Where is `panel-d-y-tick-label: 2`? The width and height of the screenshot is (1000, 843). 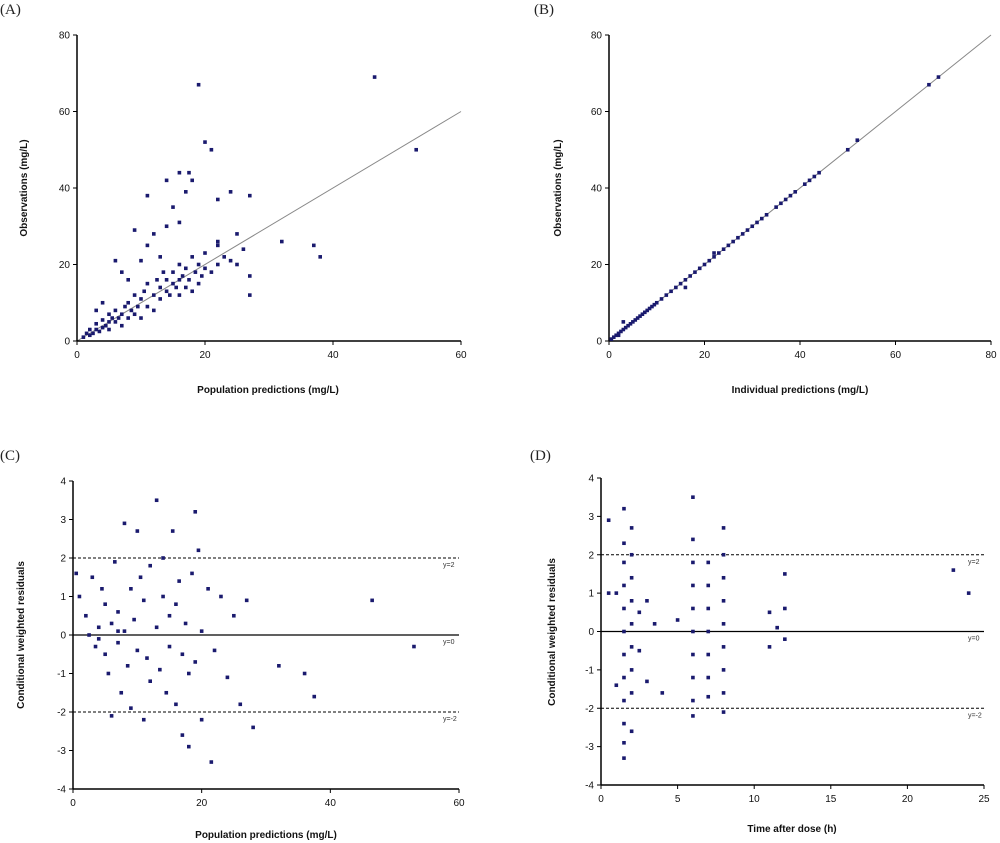 panel-d-y-tick-label: 2 is located at coordinates (591, 555).